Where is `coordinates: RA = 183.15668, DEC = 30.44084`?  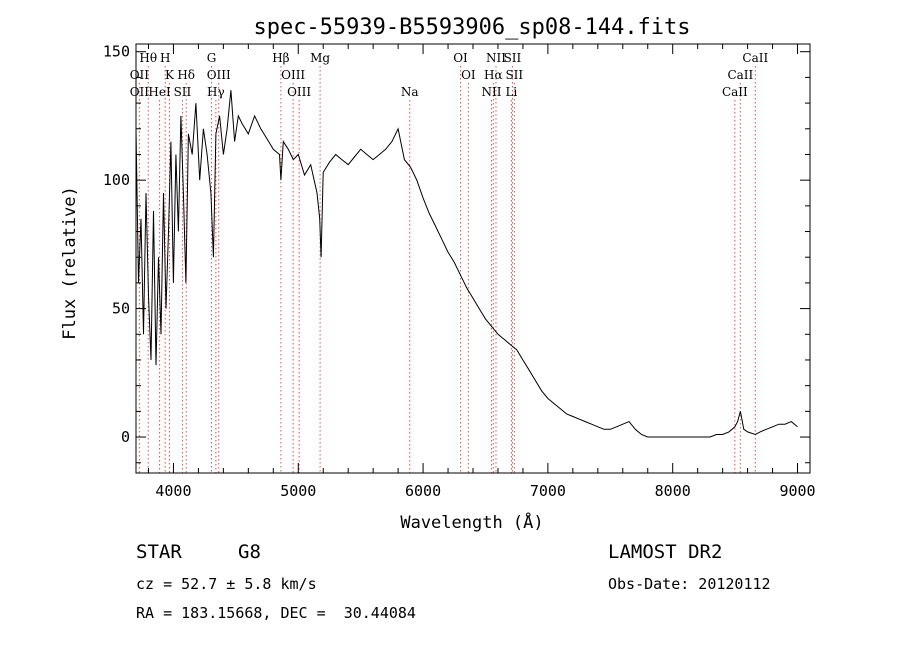
coordinates: RA = 183.15668, DEC = 30.44084 is located at coordinates (276, 613).